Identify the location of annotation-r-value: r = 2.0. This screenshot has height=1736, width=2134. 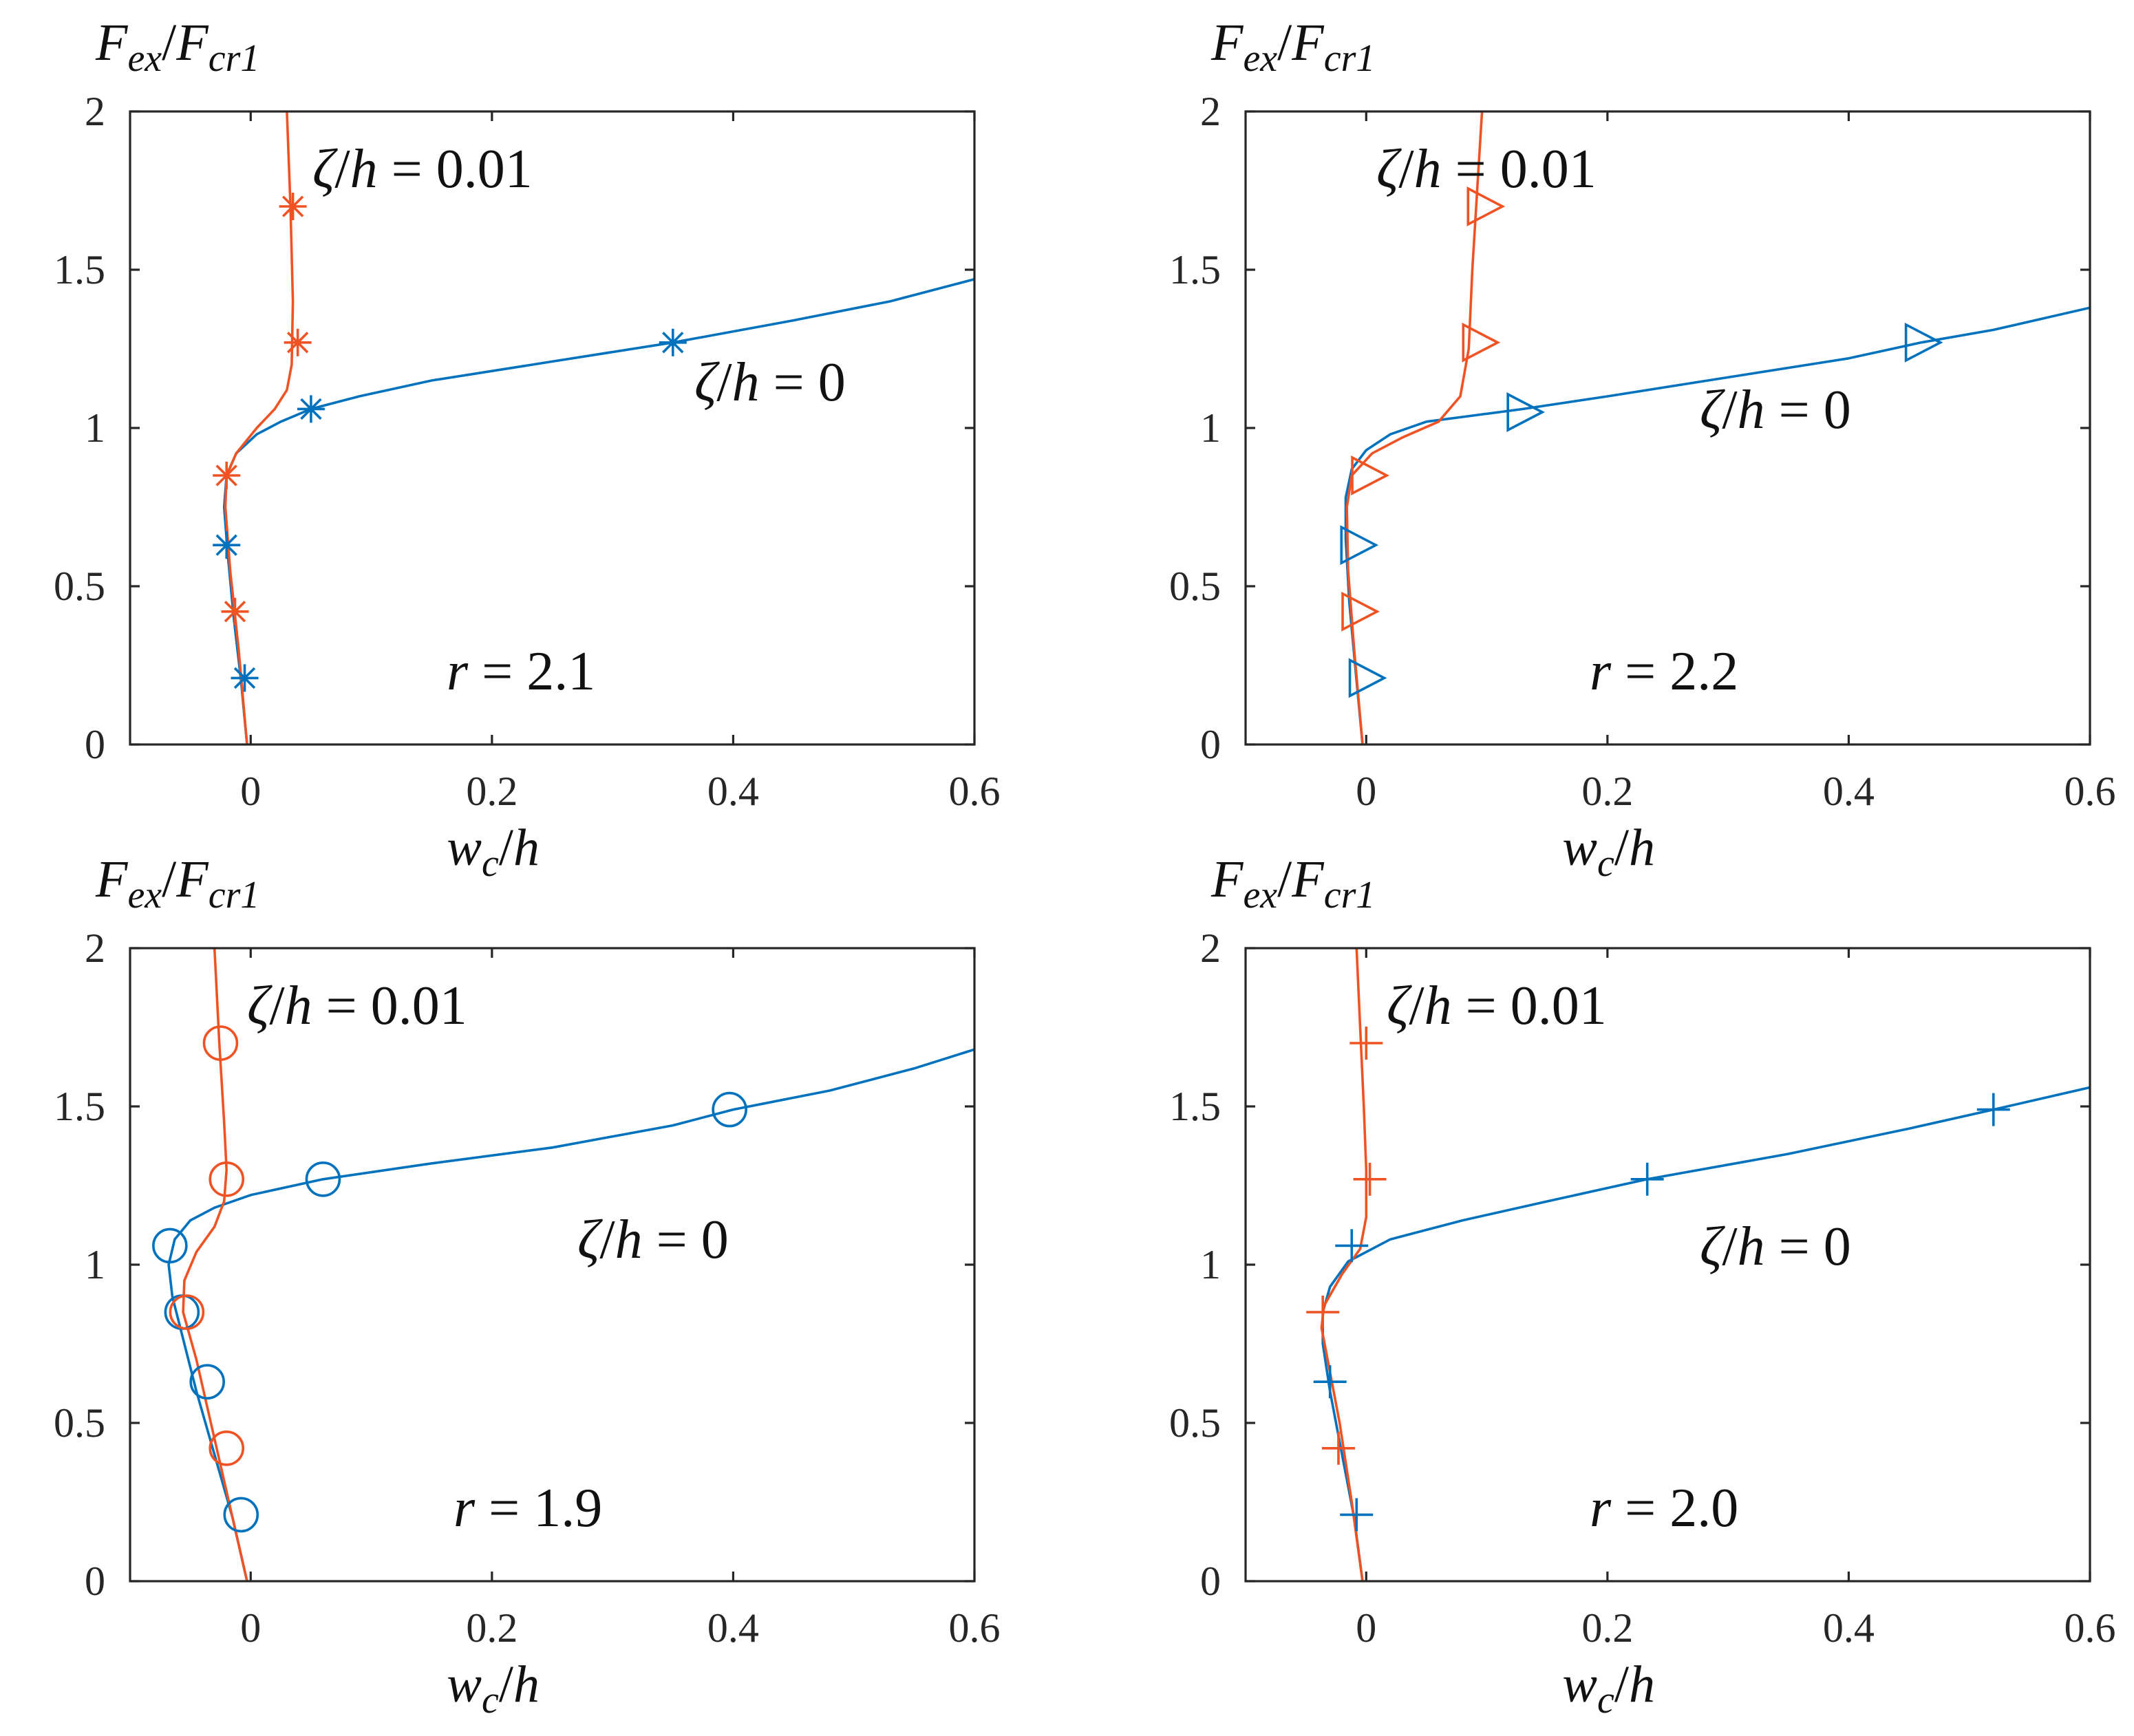
(1664, 1508).